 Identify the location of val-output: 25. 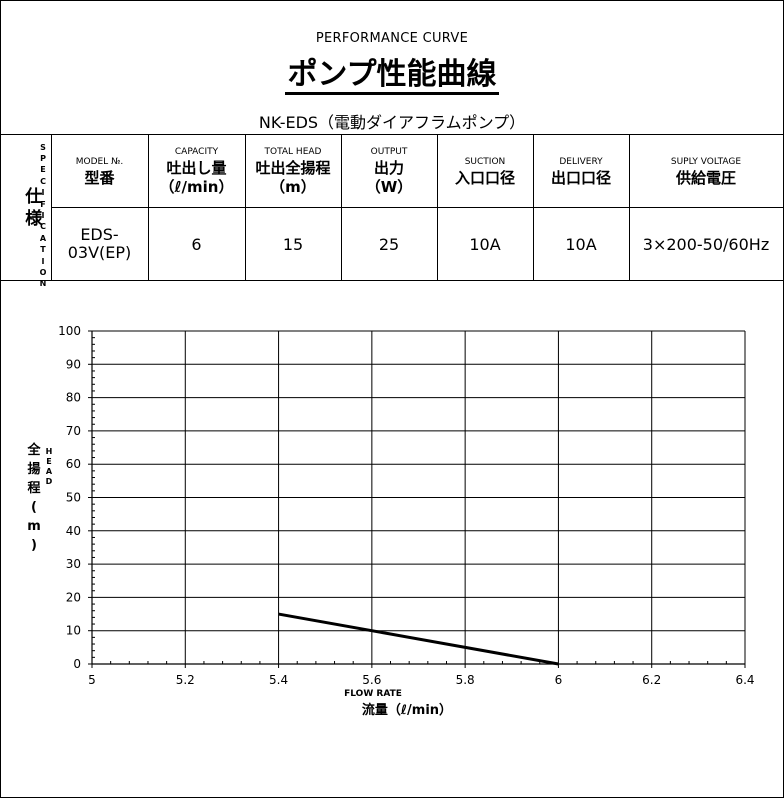
(389, 244).